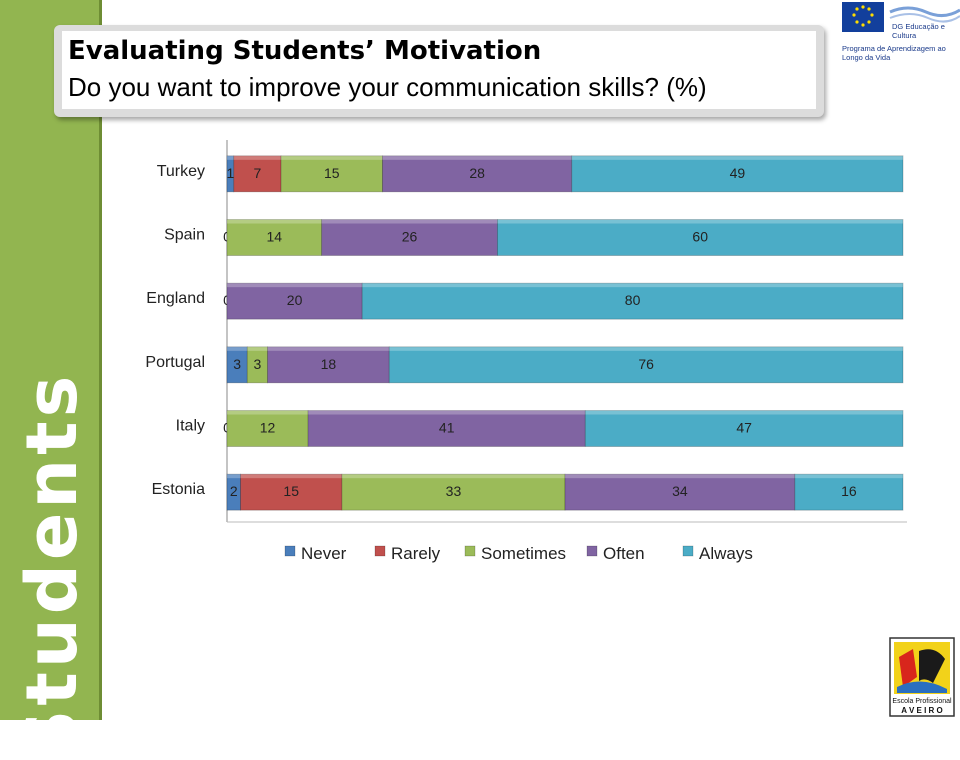  I want to click on eu-program-logo, so click(901, 17).